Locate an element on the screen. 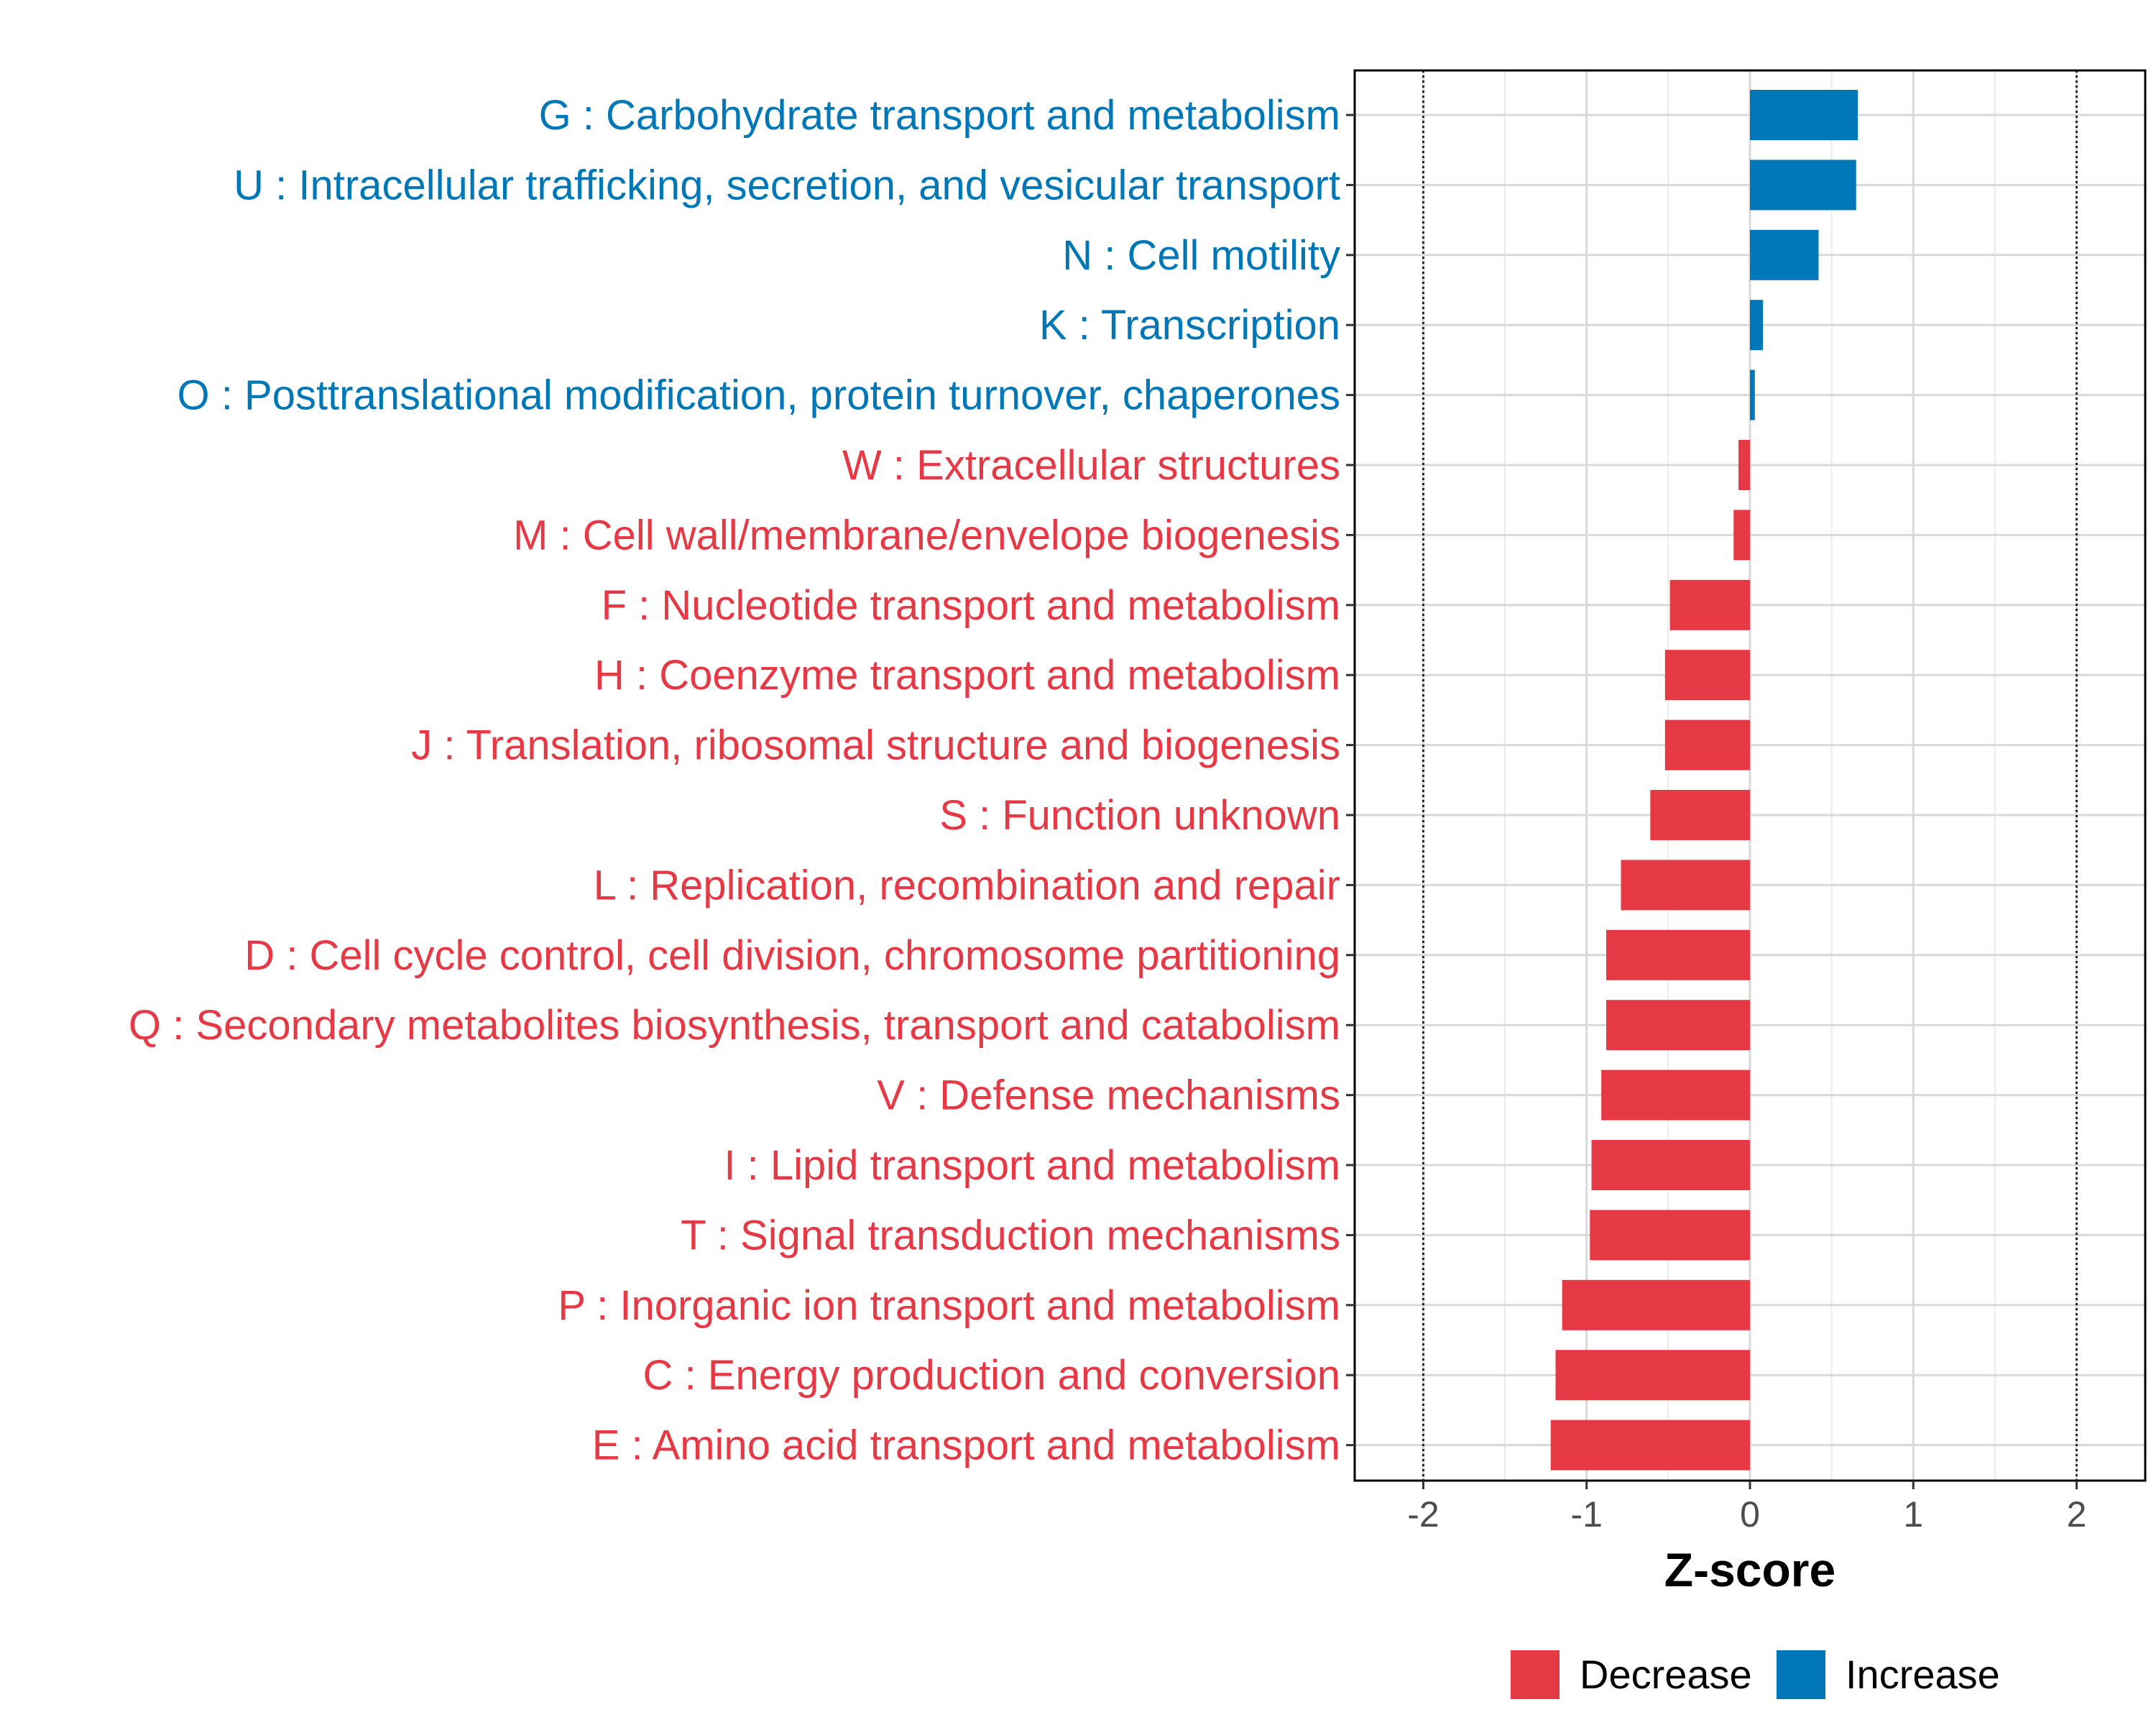  category-label: H : Coenzyme transport and metabolism is located at coordinates (967, 675).